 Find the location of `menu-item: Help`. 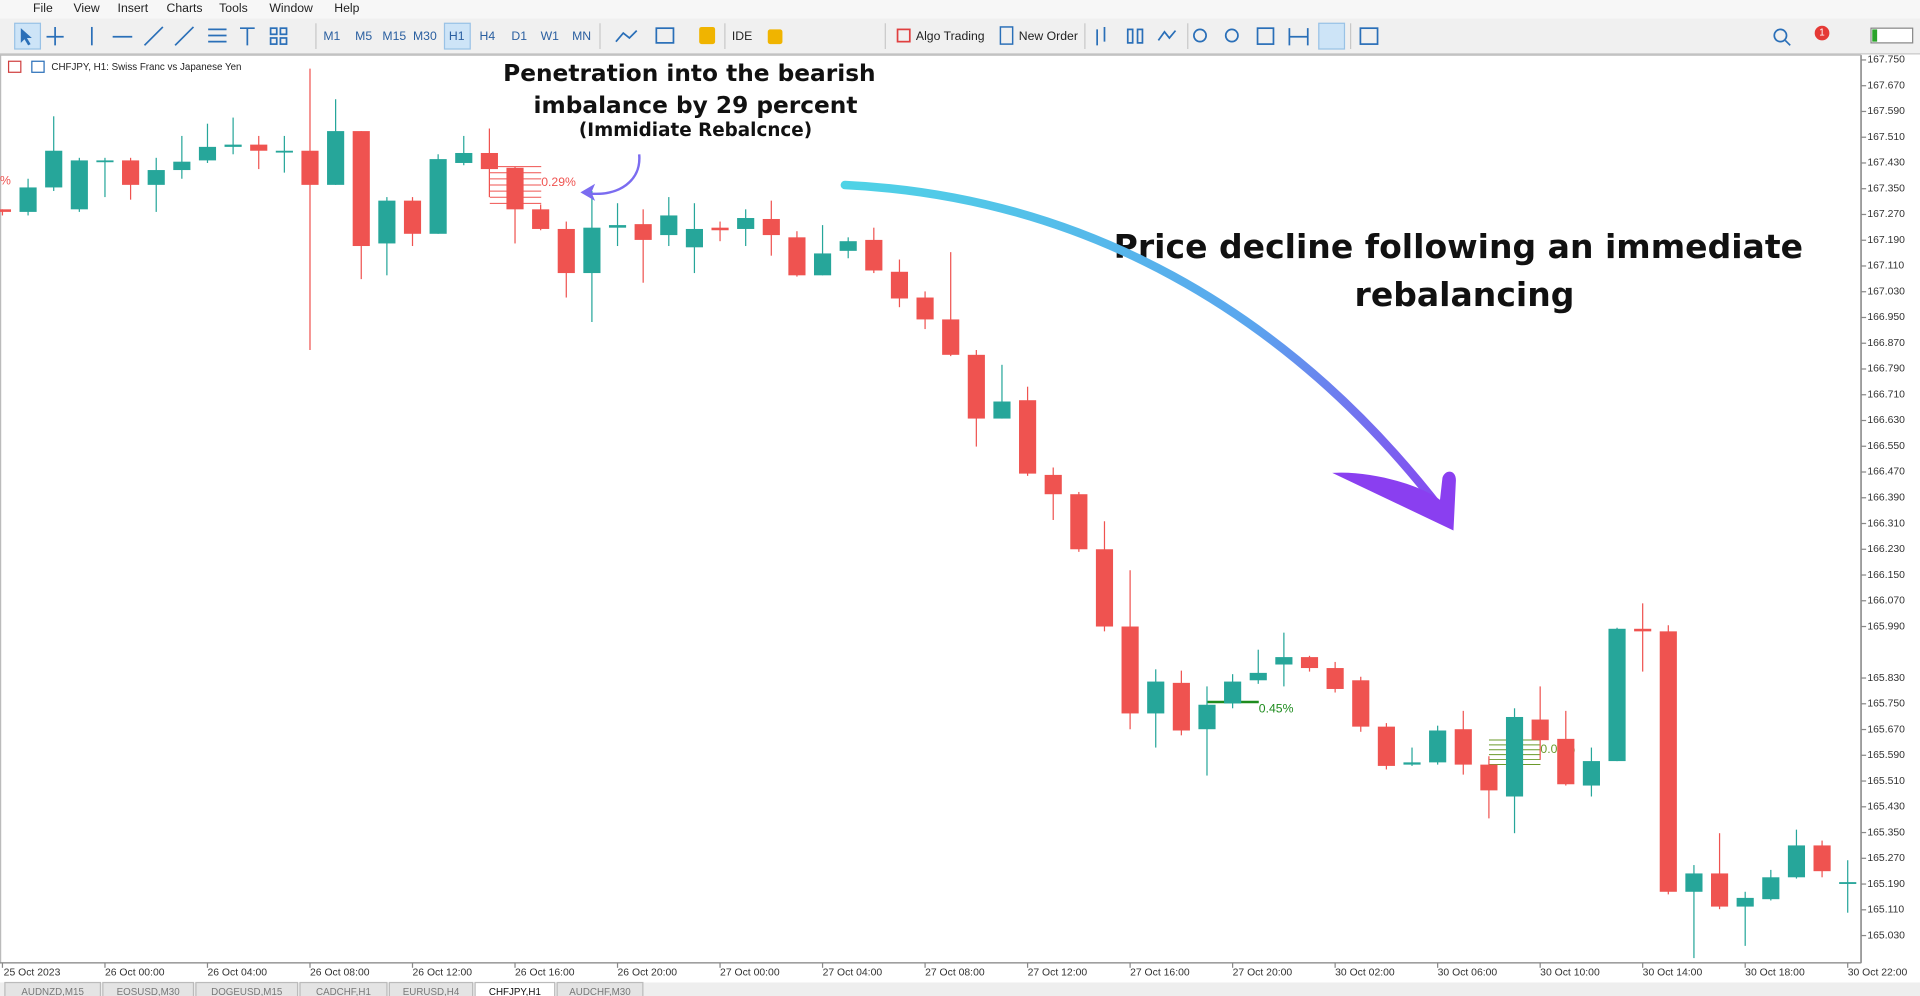

menu-item: Help is located at coordinates (346, 8).